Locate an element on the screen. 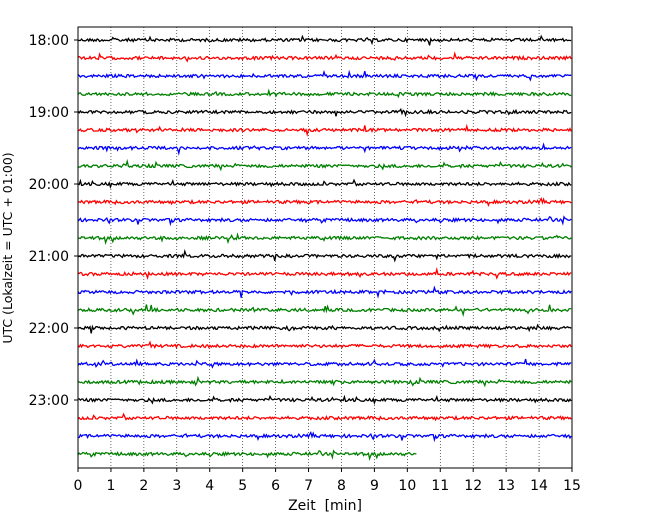 The width and height of the screenshot is (650, 520). x-tick-label: 13 is located at coordinates (506, 486).